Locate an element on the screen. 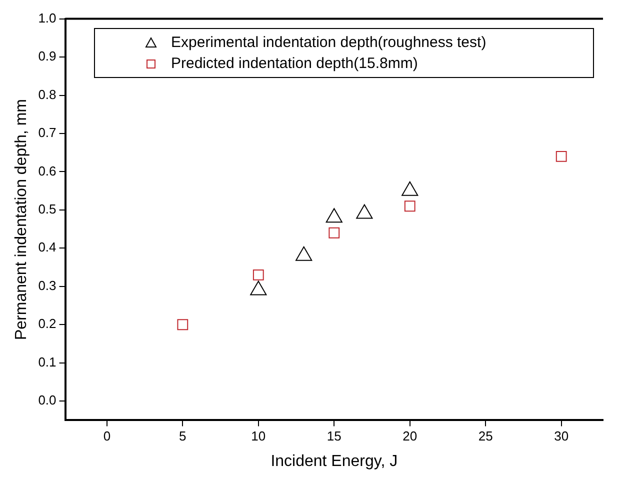 This screenshot has height=483, width=621. y-tick-label: 0.5 is located at coordinates (47, 209).